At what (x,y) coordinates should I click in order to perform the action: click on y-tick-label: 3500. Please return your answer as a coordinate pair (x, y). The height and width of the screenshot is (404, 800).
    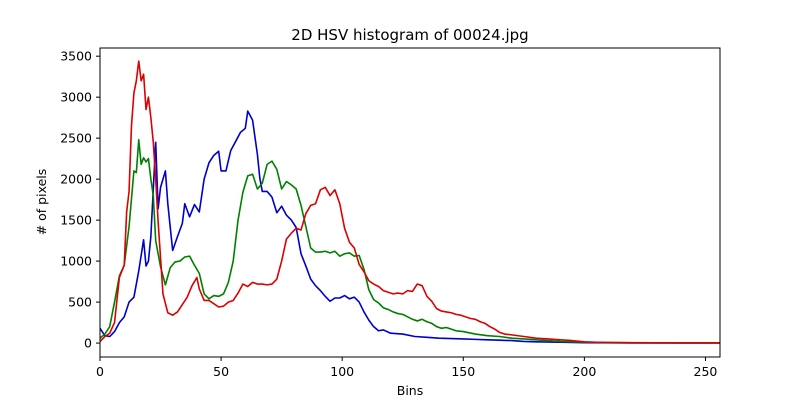
    Looking at the image, I should click on (76, 56).